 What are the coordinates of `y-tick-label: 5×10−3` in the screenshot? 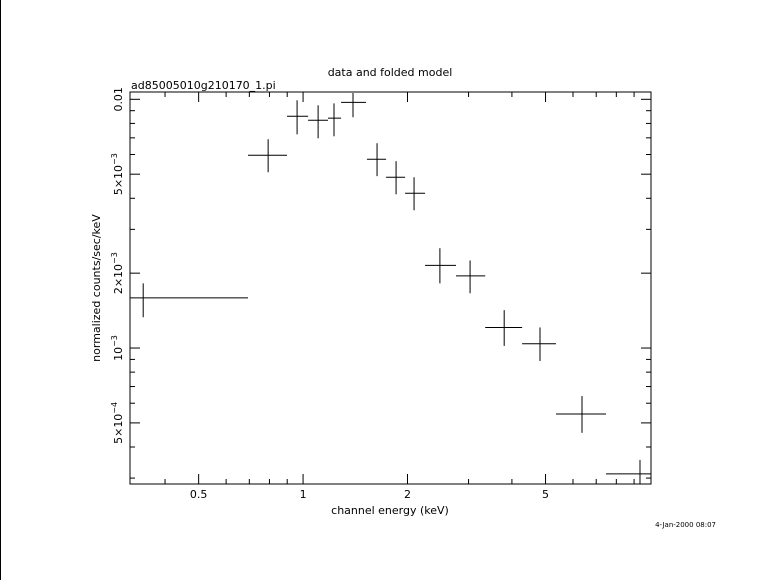 It's located at (117, 174).